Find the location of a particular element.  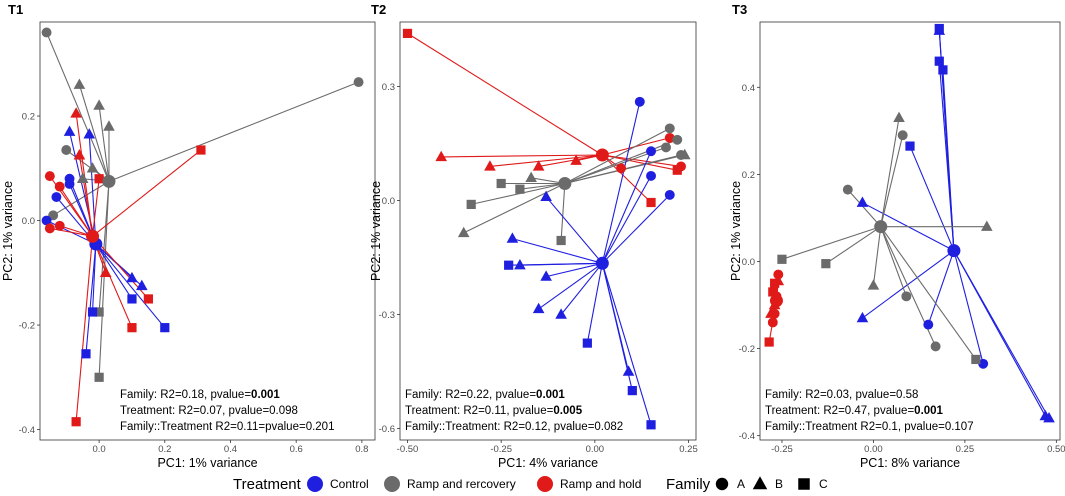

legend-key-family-A is located at coordinates (722, 484).